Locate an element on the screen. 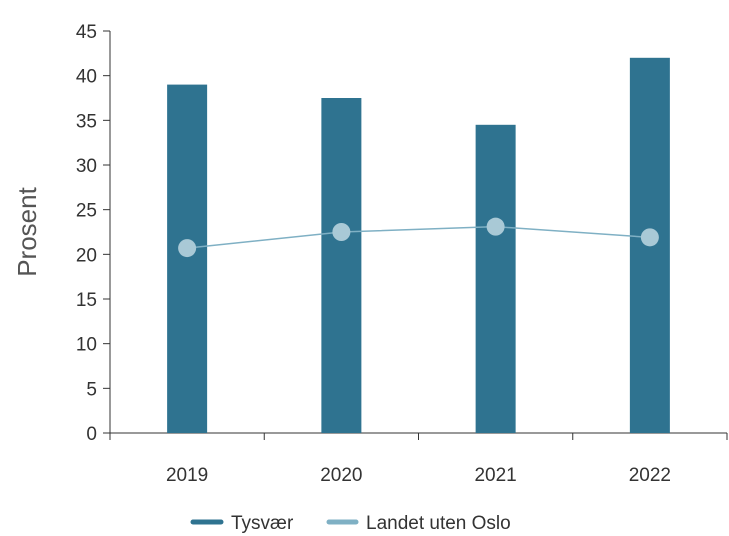 The height and width of the screenshot is (536, 729). bar-2019 is located at coordinates (187, 258).